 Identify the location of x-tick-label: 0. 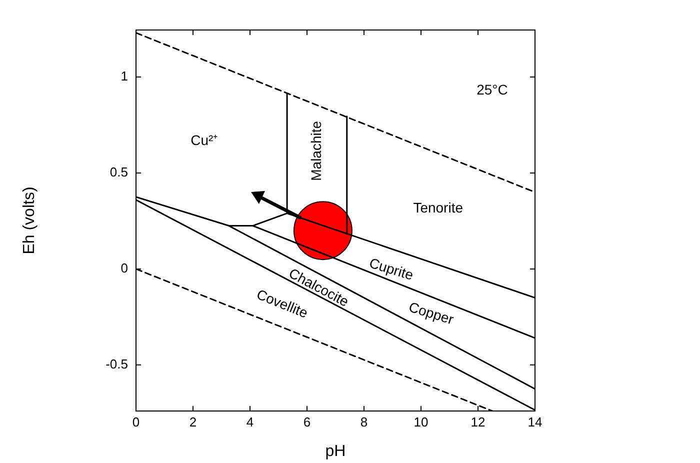
(136, 422).